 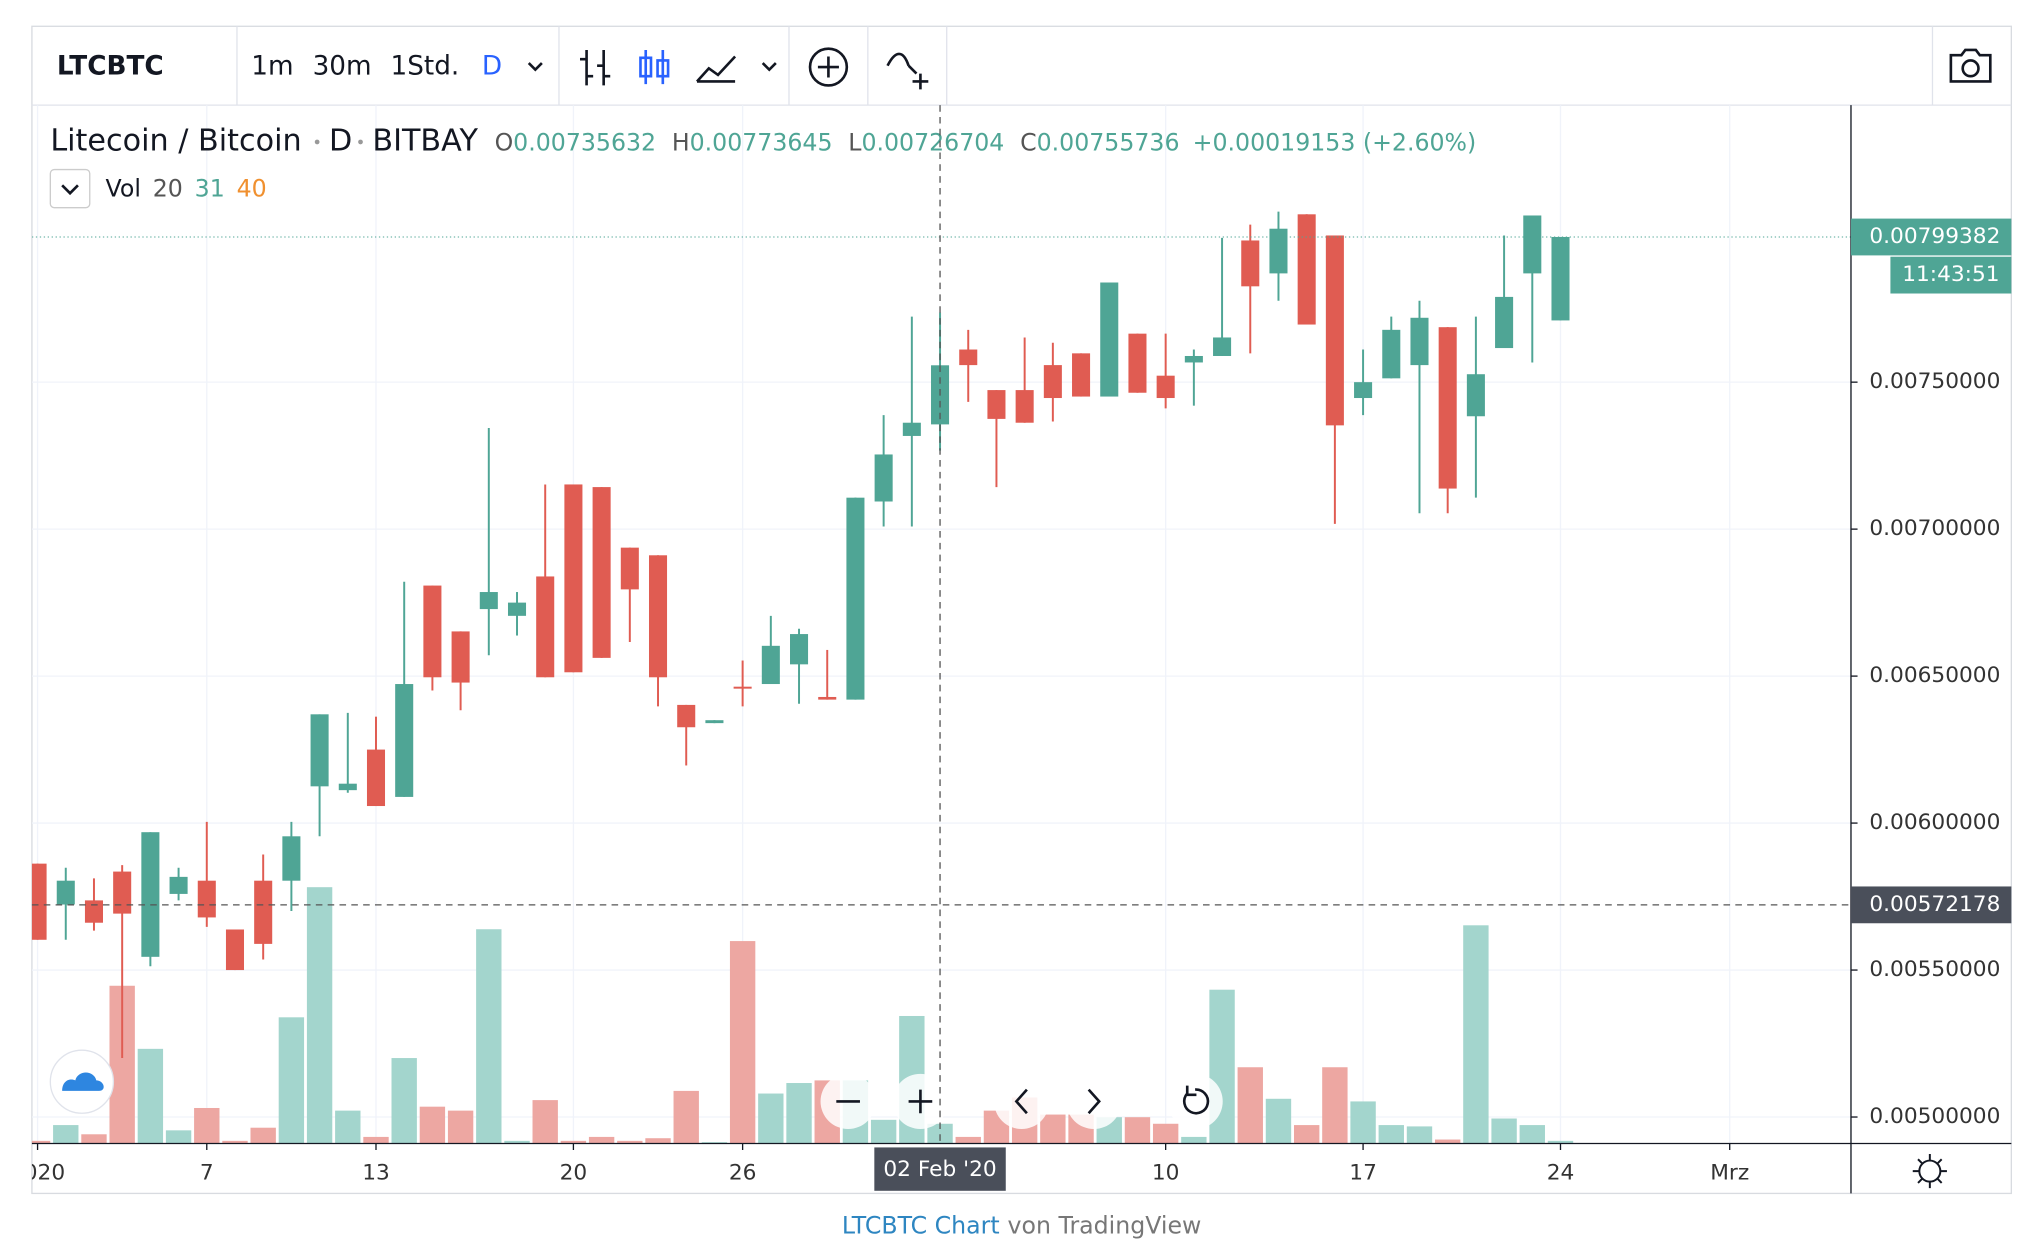 What do you see at coordinates (1934, 528) in the screenshot?
I see `y-tick-label: 0.00700000` at bounding box center [1934, 528].